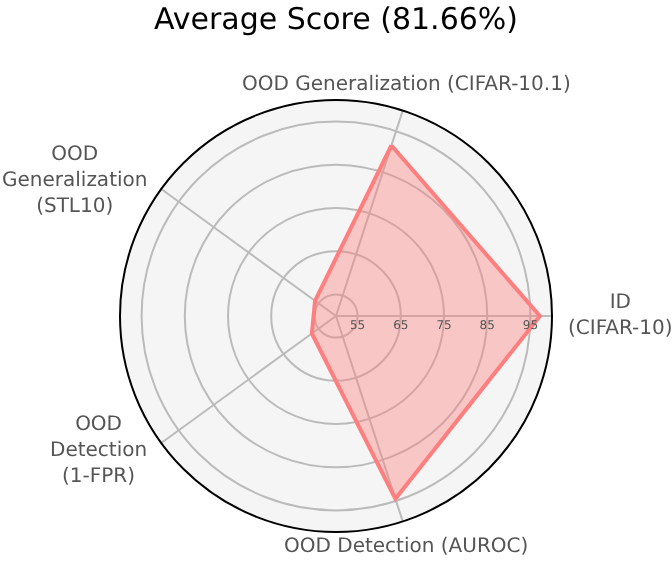 The width and height of the screenshot is (672, 562). What do you see at coordinates (406, 547) in the screenshot?
I see `spoke-label: OOD Detection (AUROC)` at bounding box center [406, 547].